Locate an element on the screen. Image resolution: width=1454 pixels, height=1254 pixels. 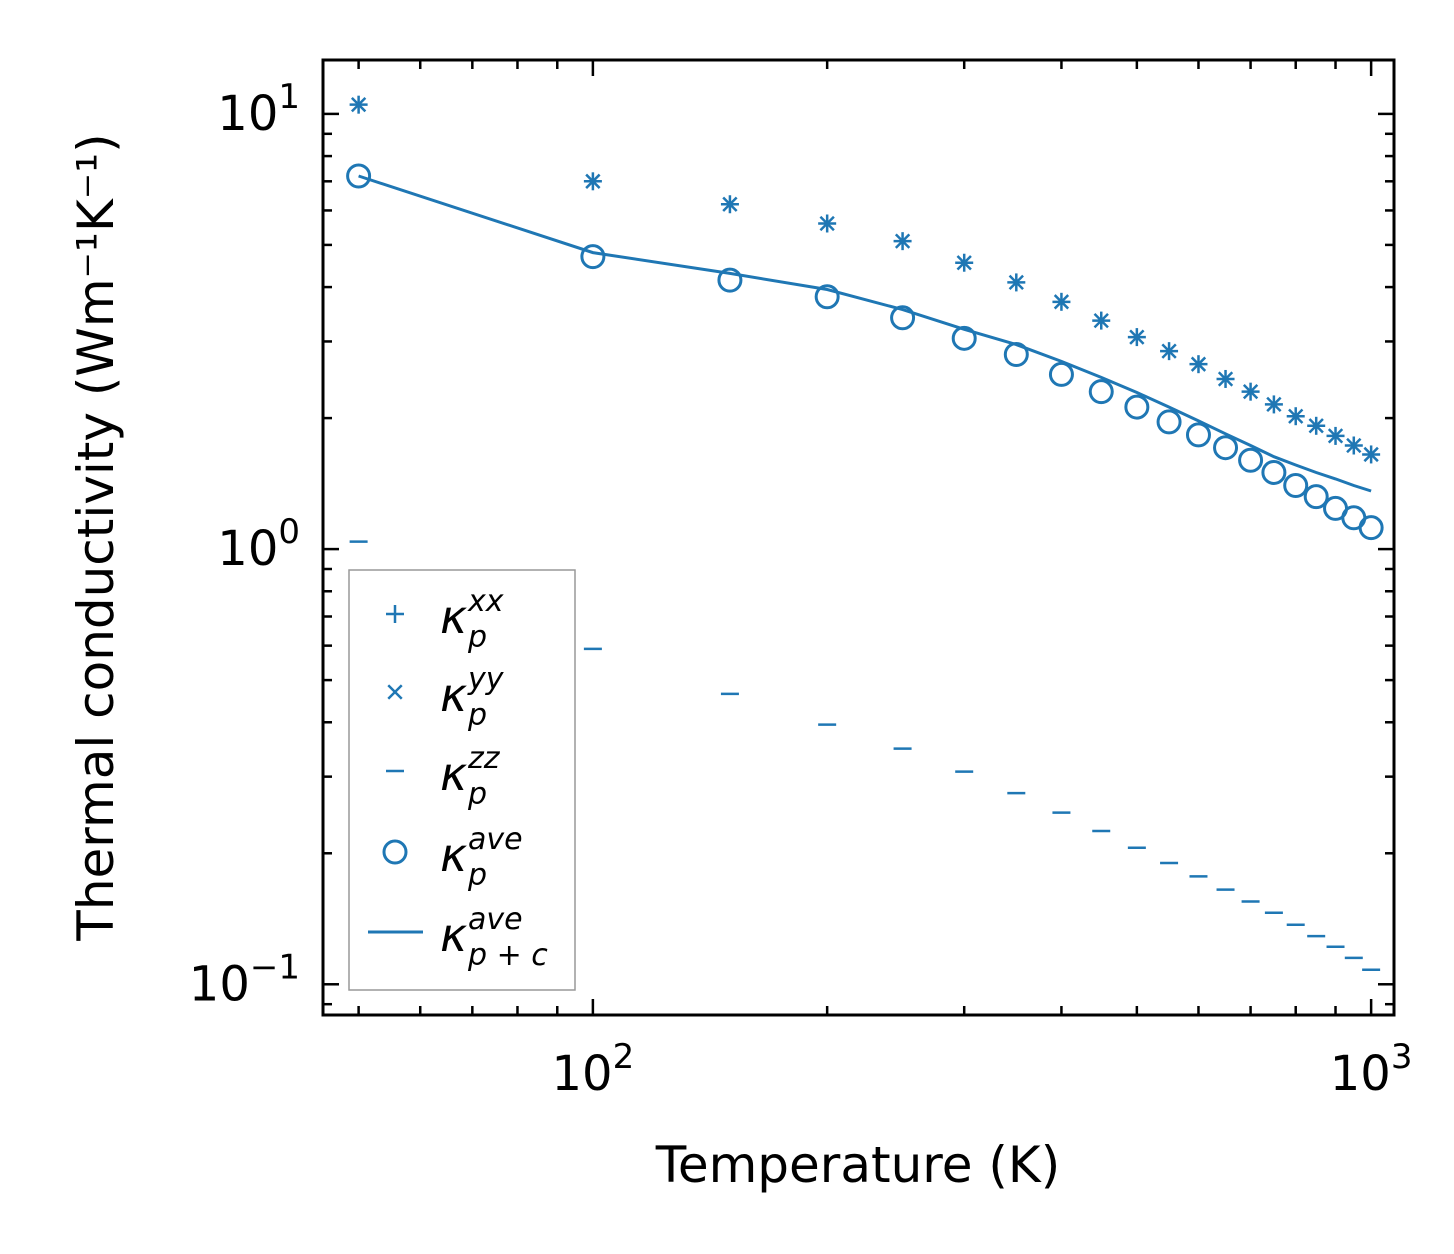
y-axis-label: Thermal conductivity (Wm⁻¹K⁻¹) is located at coordinates (96, 537).